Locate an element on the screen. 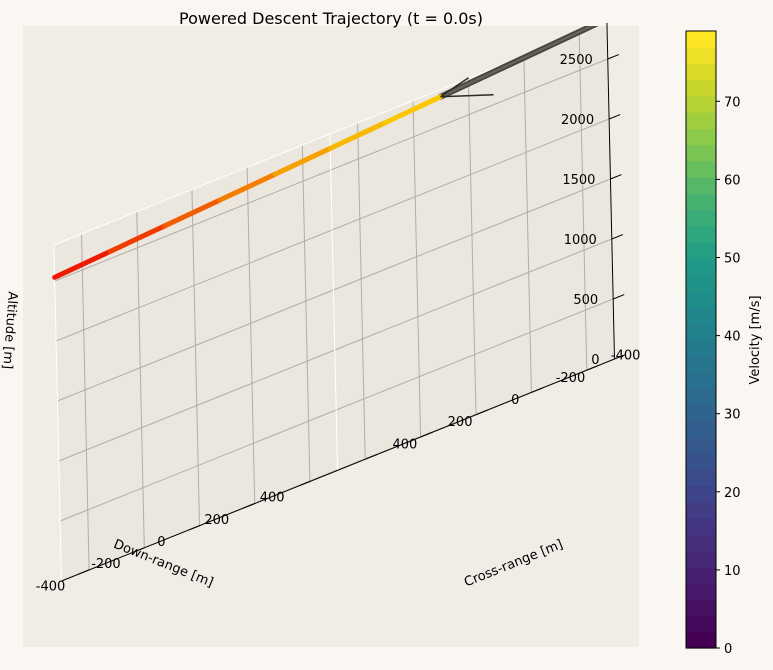  y-tick-label: 400 is located at coordinates (272, 498).